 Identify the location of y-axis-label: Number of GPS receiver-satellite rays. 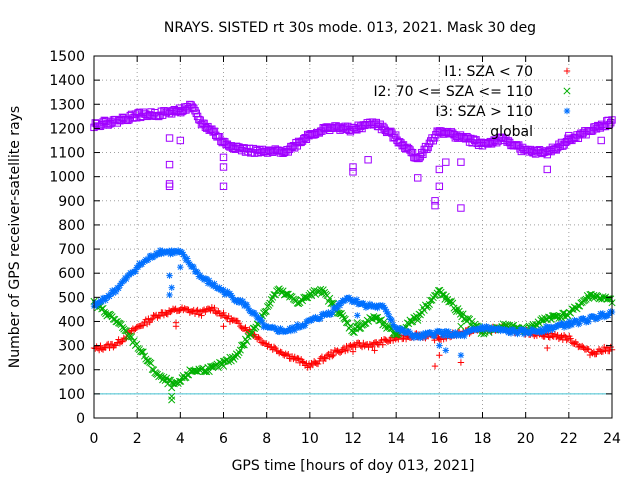
(15, 237).